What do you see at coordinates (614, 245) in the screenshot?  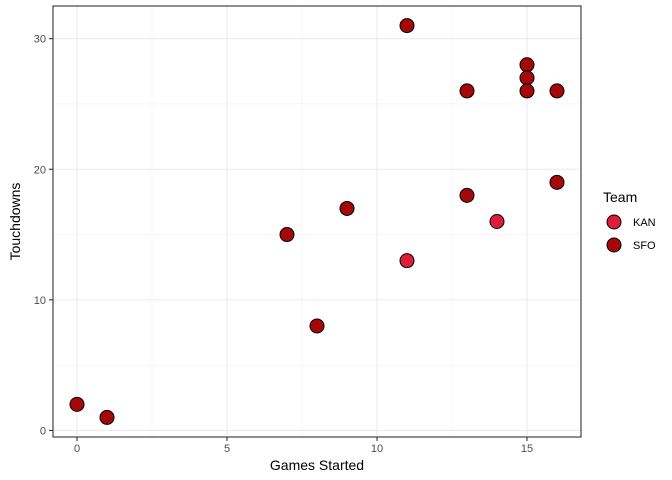 I see `legend-key-sfo` at bounding box center [614, 245].